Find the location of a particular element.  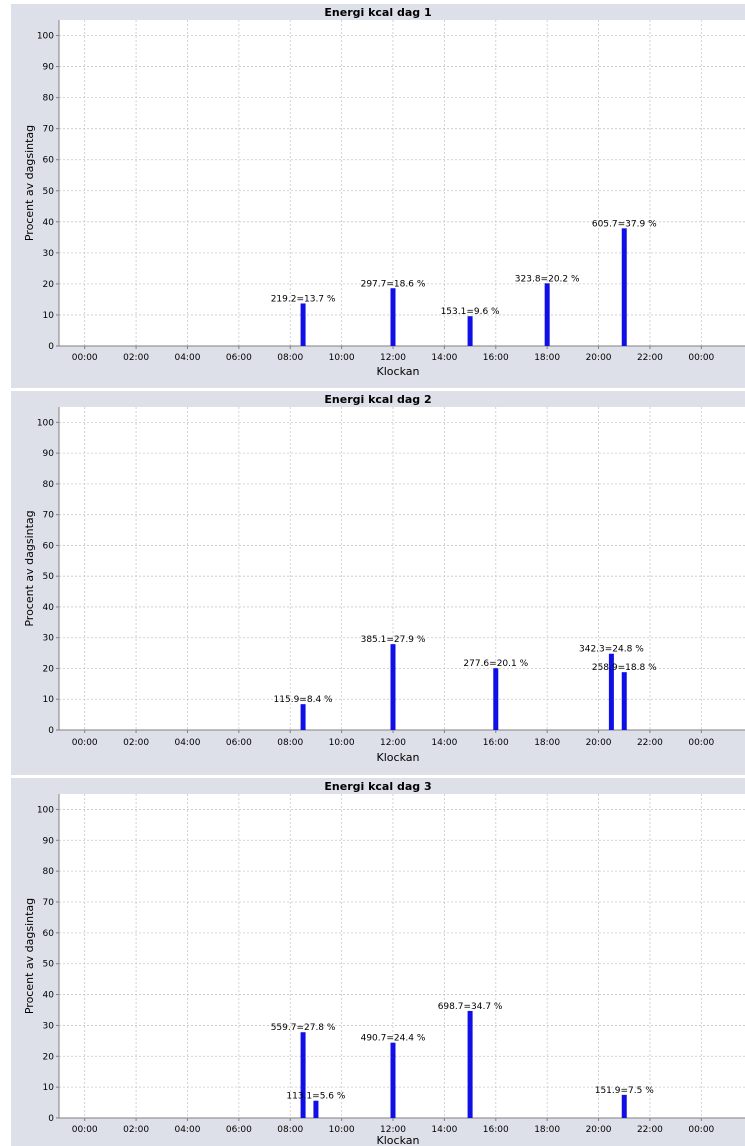

bar-data-label: 323.8=20.2 % is located at coordinates (547, 279).